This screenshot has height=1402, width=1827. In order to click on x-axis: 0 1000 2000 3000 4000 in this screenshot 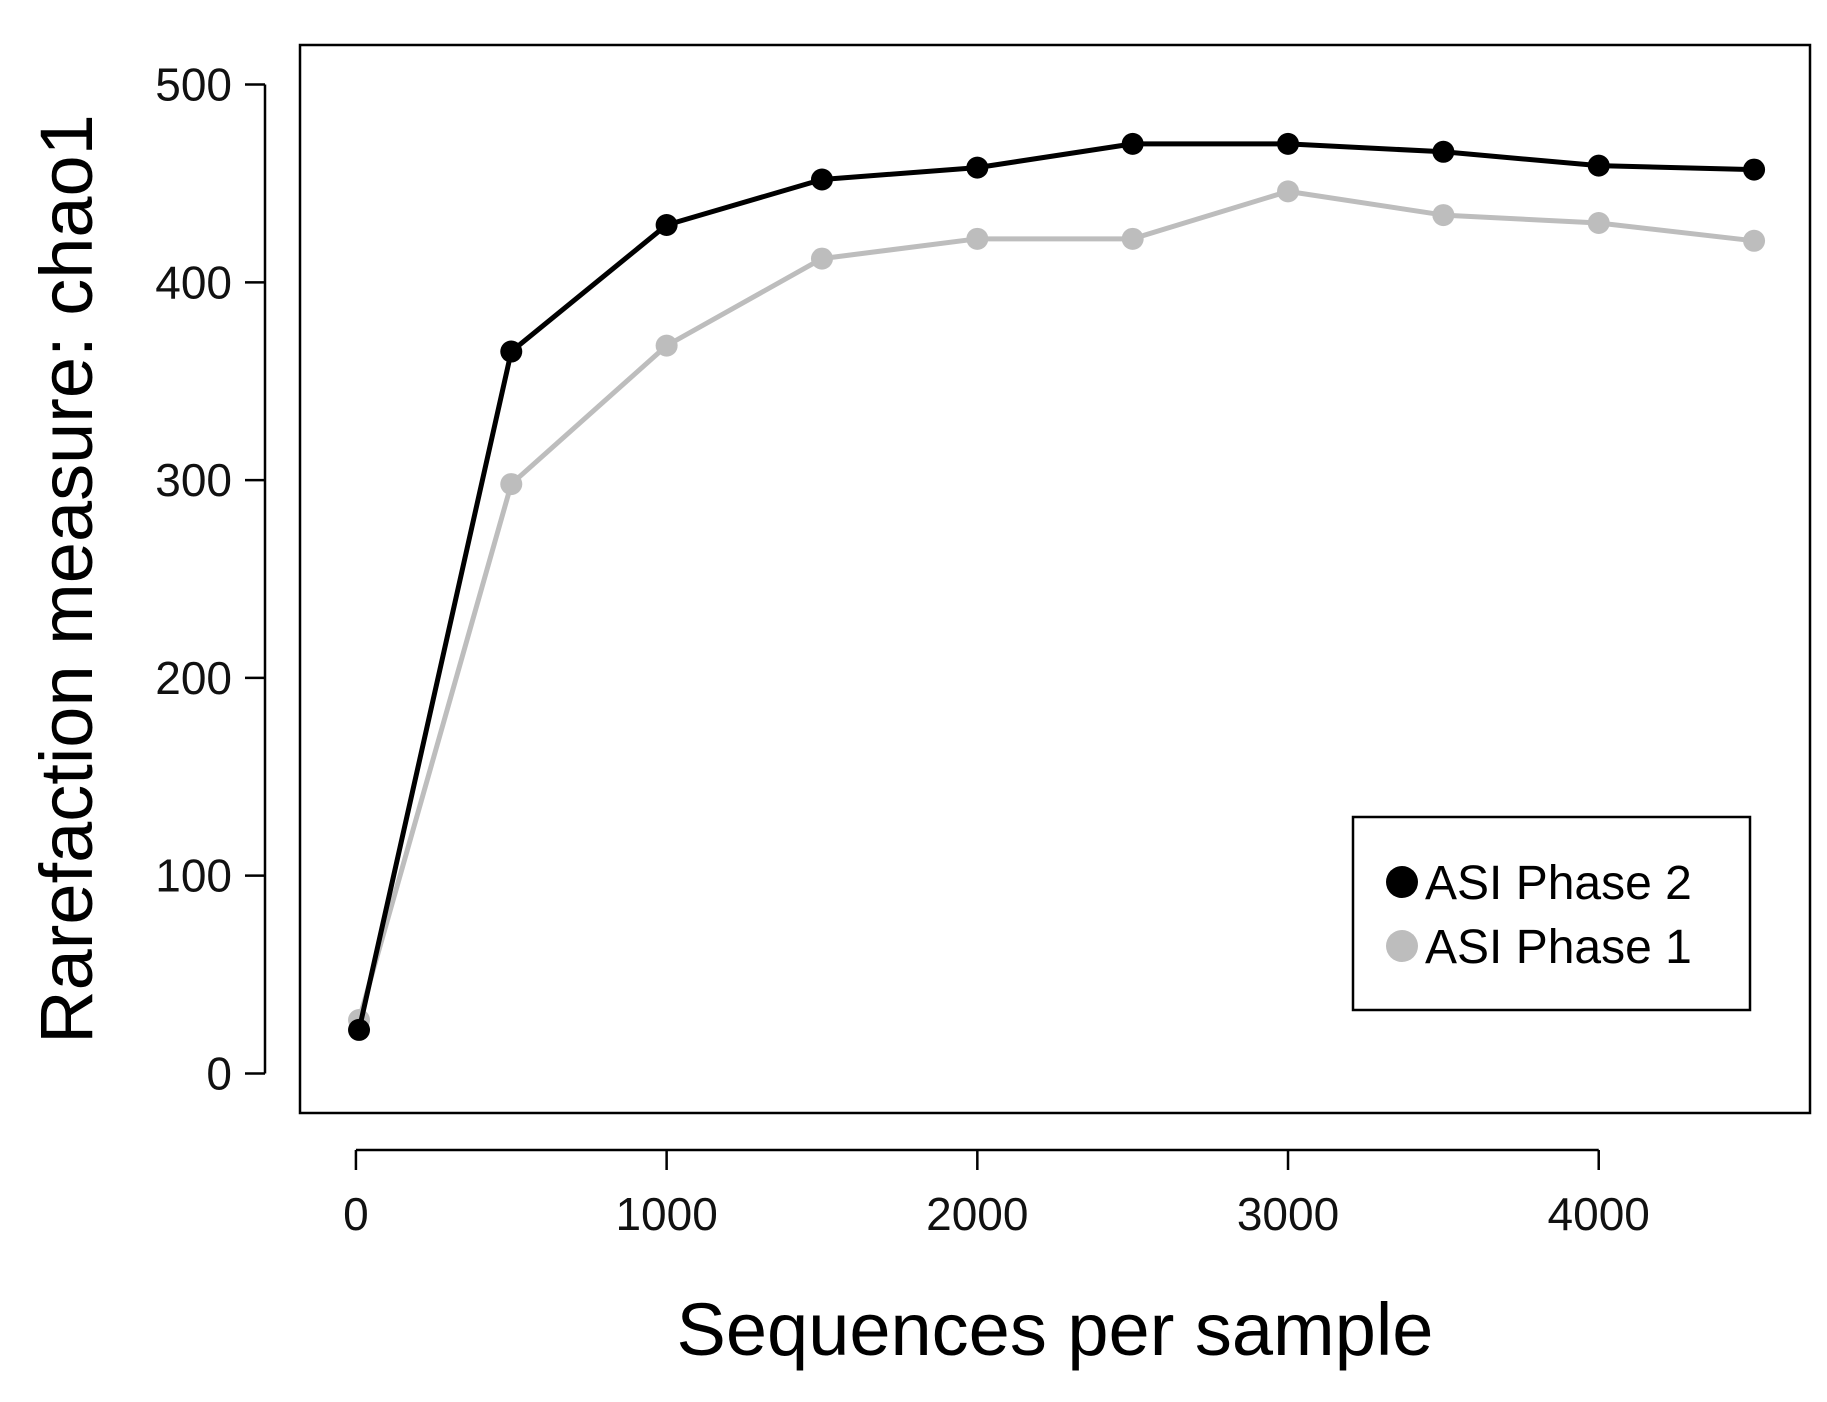, I will do `click(996, 1194)`.